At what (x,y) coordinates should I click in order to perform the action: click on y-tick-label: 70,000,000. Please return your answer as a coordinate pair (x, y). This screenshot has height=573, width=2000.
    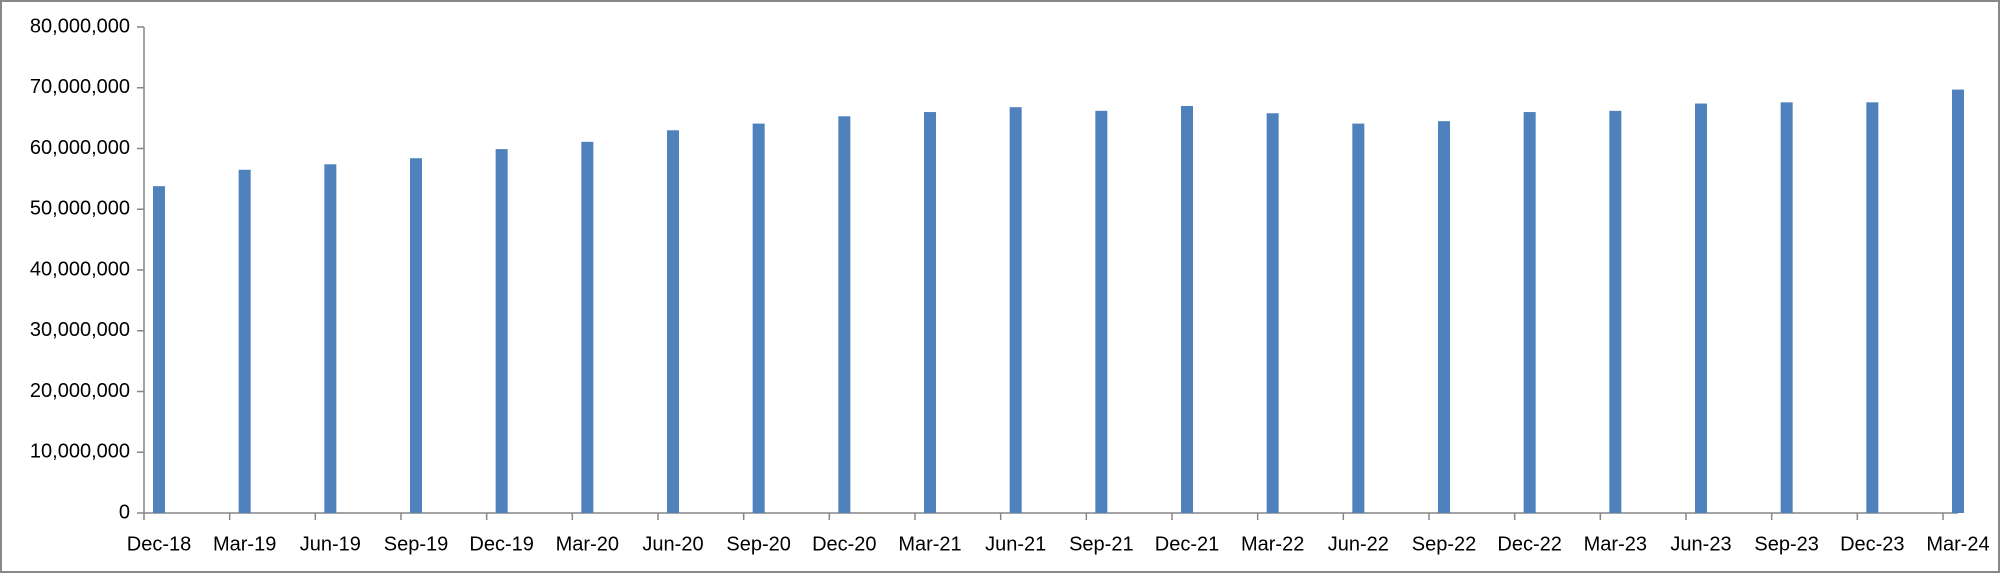
    Looking at the image, I should click on (80, 87).